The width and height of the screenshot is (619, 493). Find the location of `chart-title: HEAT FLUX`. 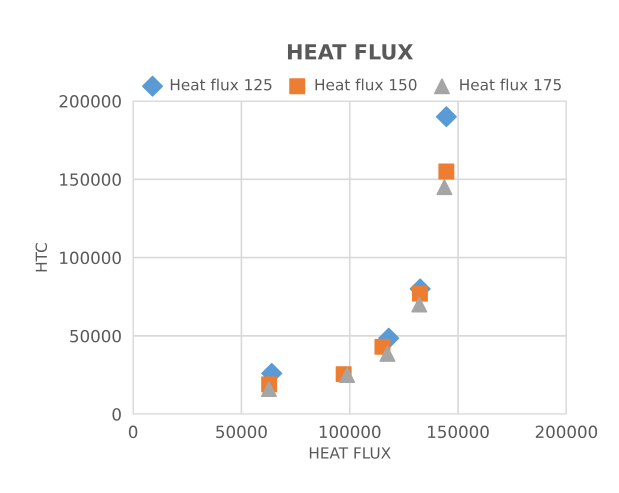

chart-title: HEAT FLUX is located at coordinates (351, 52).